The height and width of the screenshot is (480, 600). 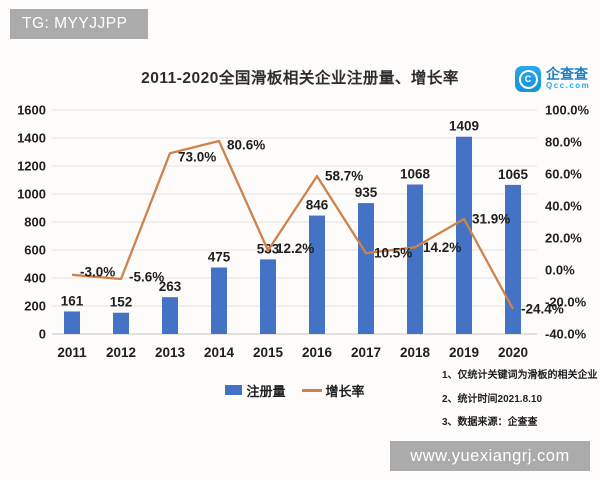 I want to click on x-axis-label: 2012, so click(x=121, y=352).